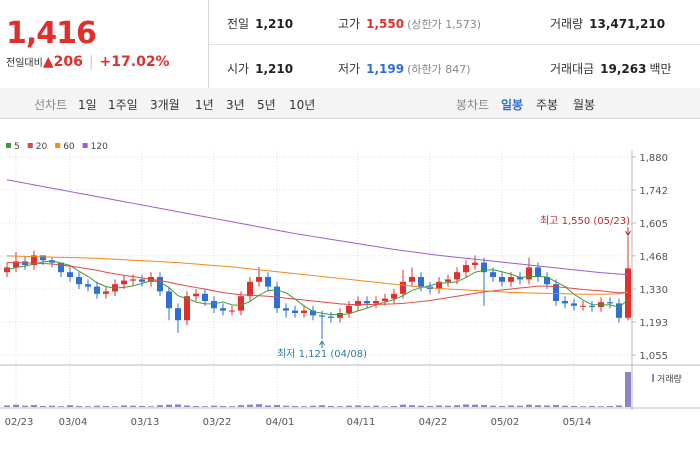 The height and width of the screenshot is (450, 700). I want to click on stat-value: 1,199, so click(385, 69).